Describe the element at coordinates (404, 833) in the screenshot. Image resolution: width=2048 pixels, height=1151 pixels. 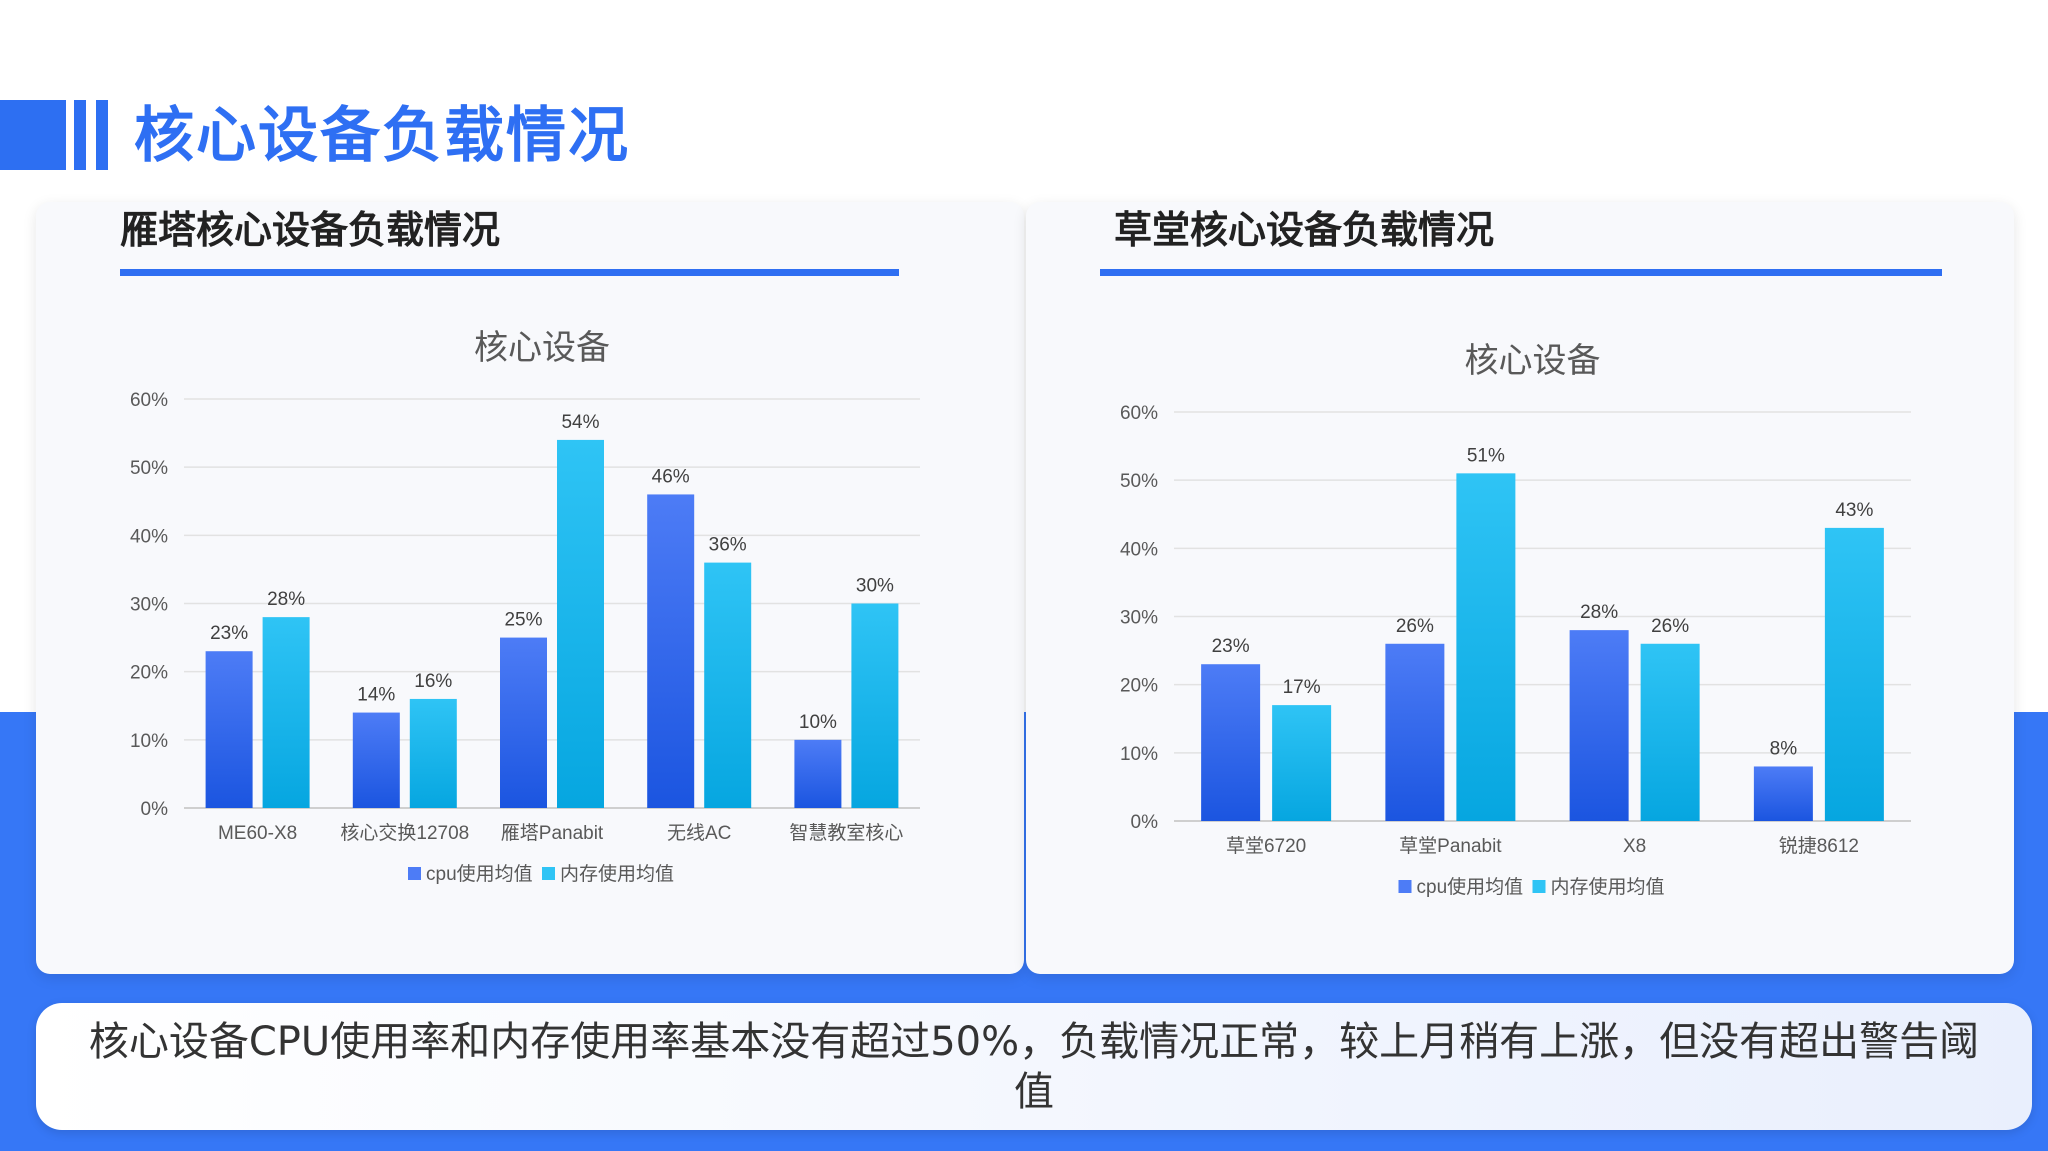
I see `x-category-label: 核心交换12708` at that location.